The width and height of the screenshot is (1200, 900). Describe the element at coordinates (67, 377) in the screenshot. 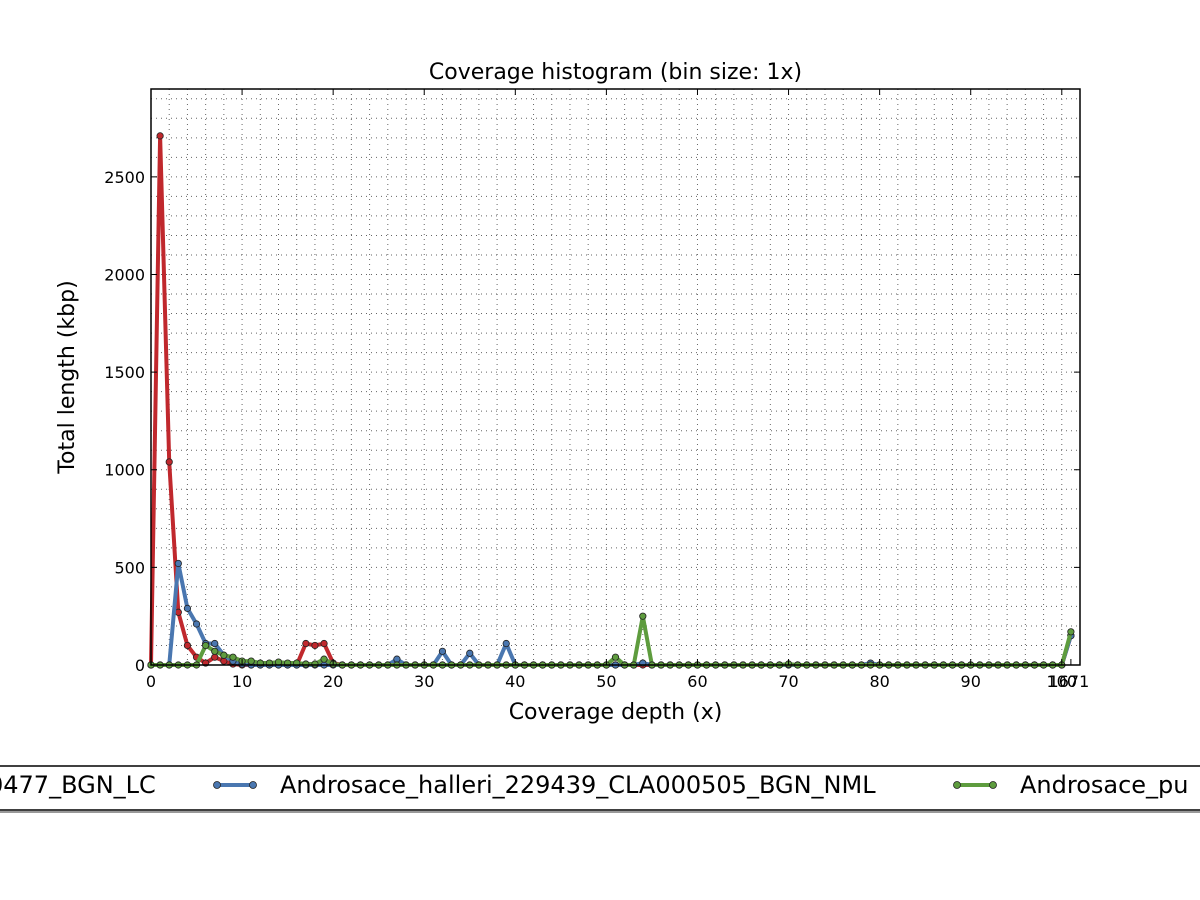

I see `y-axis-title: Total length (kbp)` at that location.